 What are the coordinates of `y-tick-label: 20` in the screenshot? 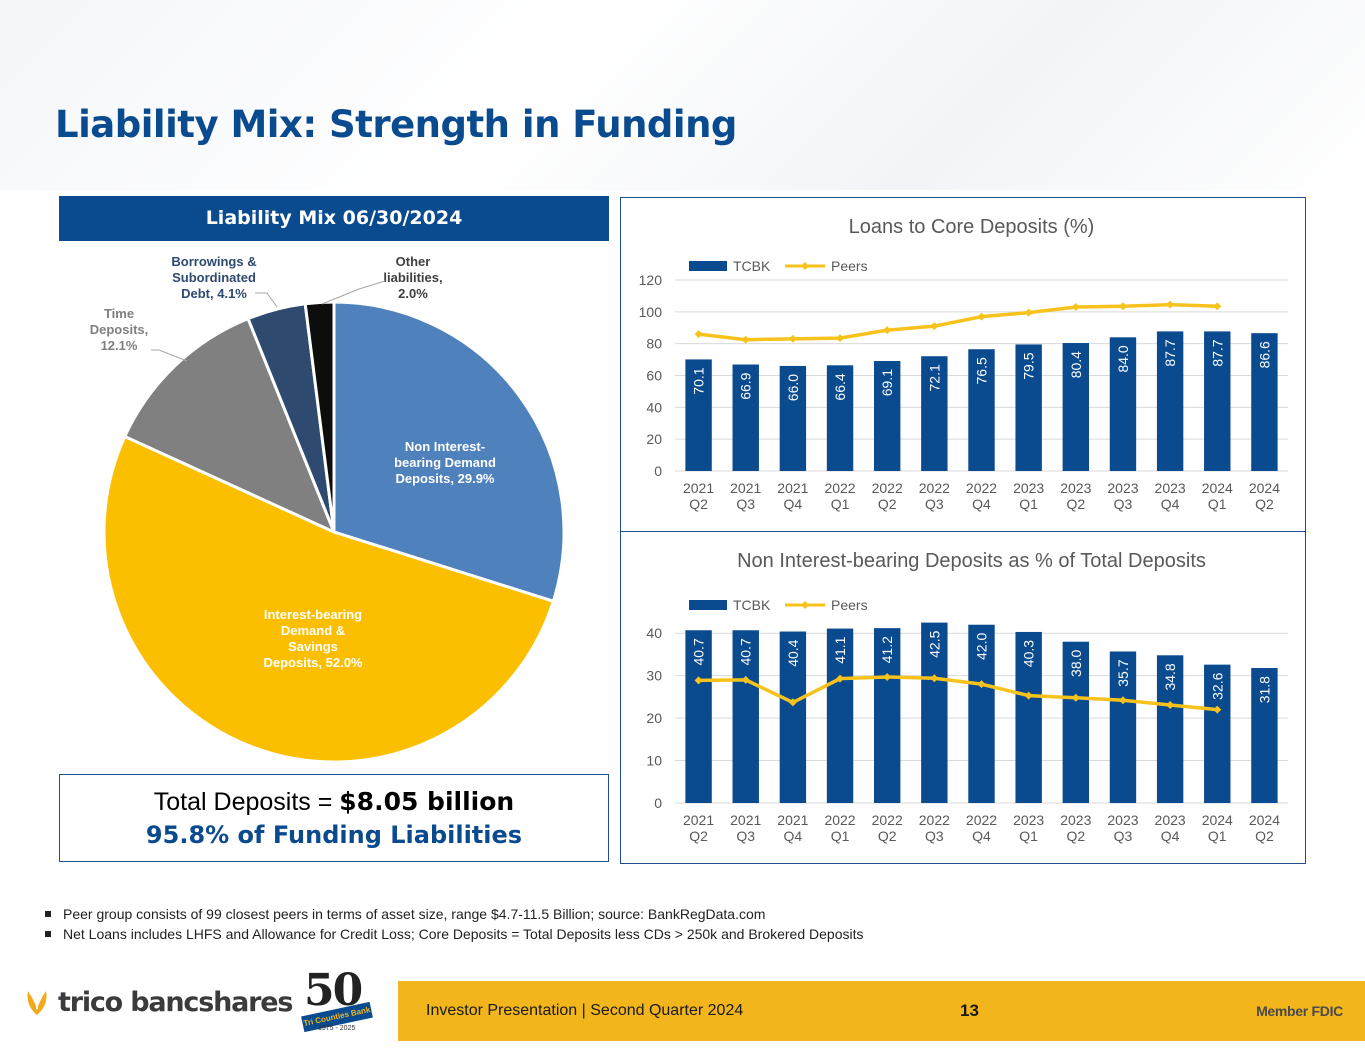 It's located at (654, 718).